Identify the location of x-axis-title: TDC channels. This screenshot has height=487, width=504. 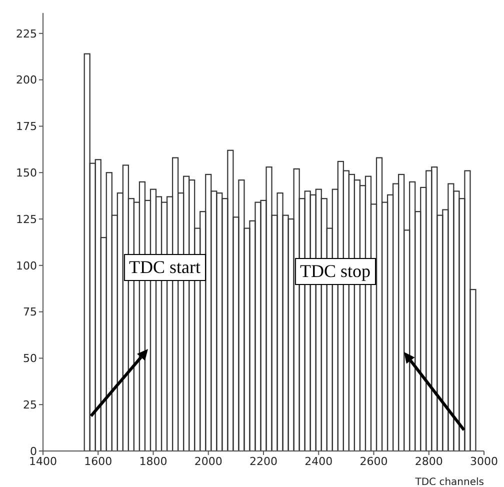
(449, 482).